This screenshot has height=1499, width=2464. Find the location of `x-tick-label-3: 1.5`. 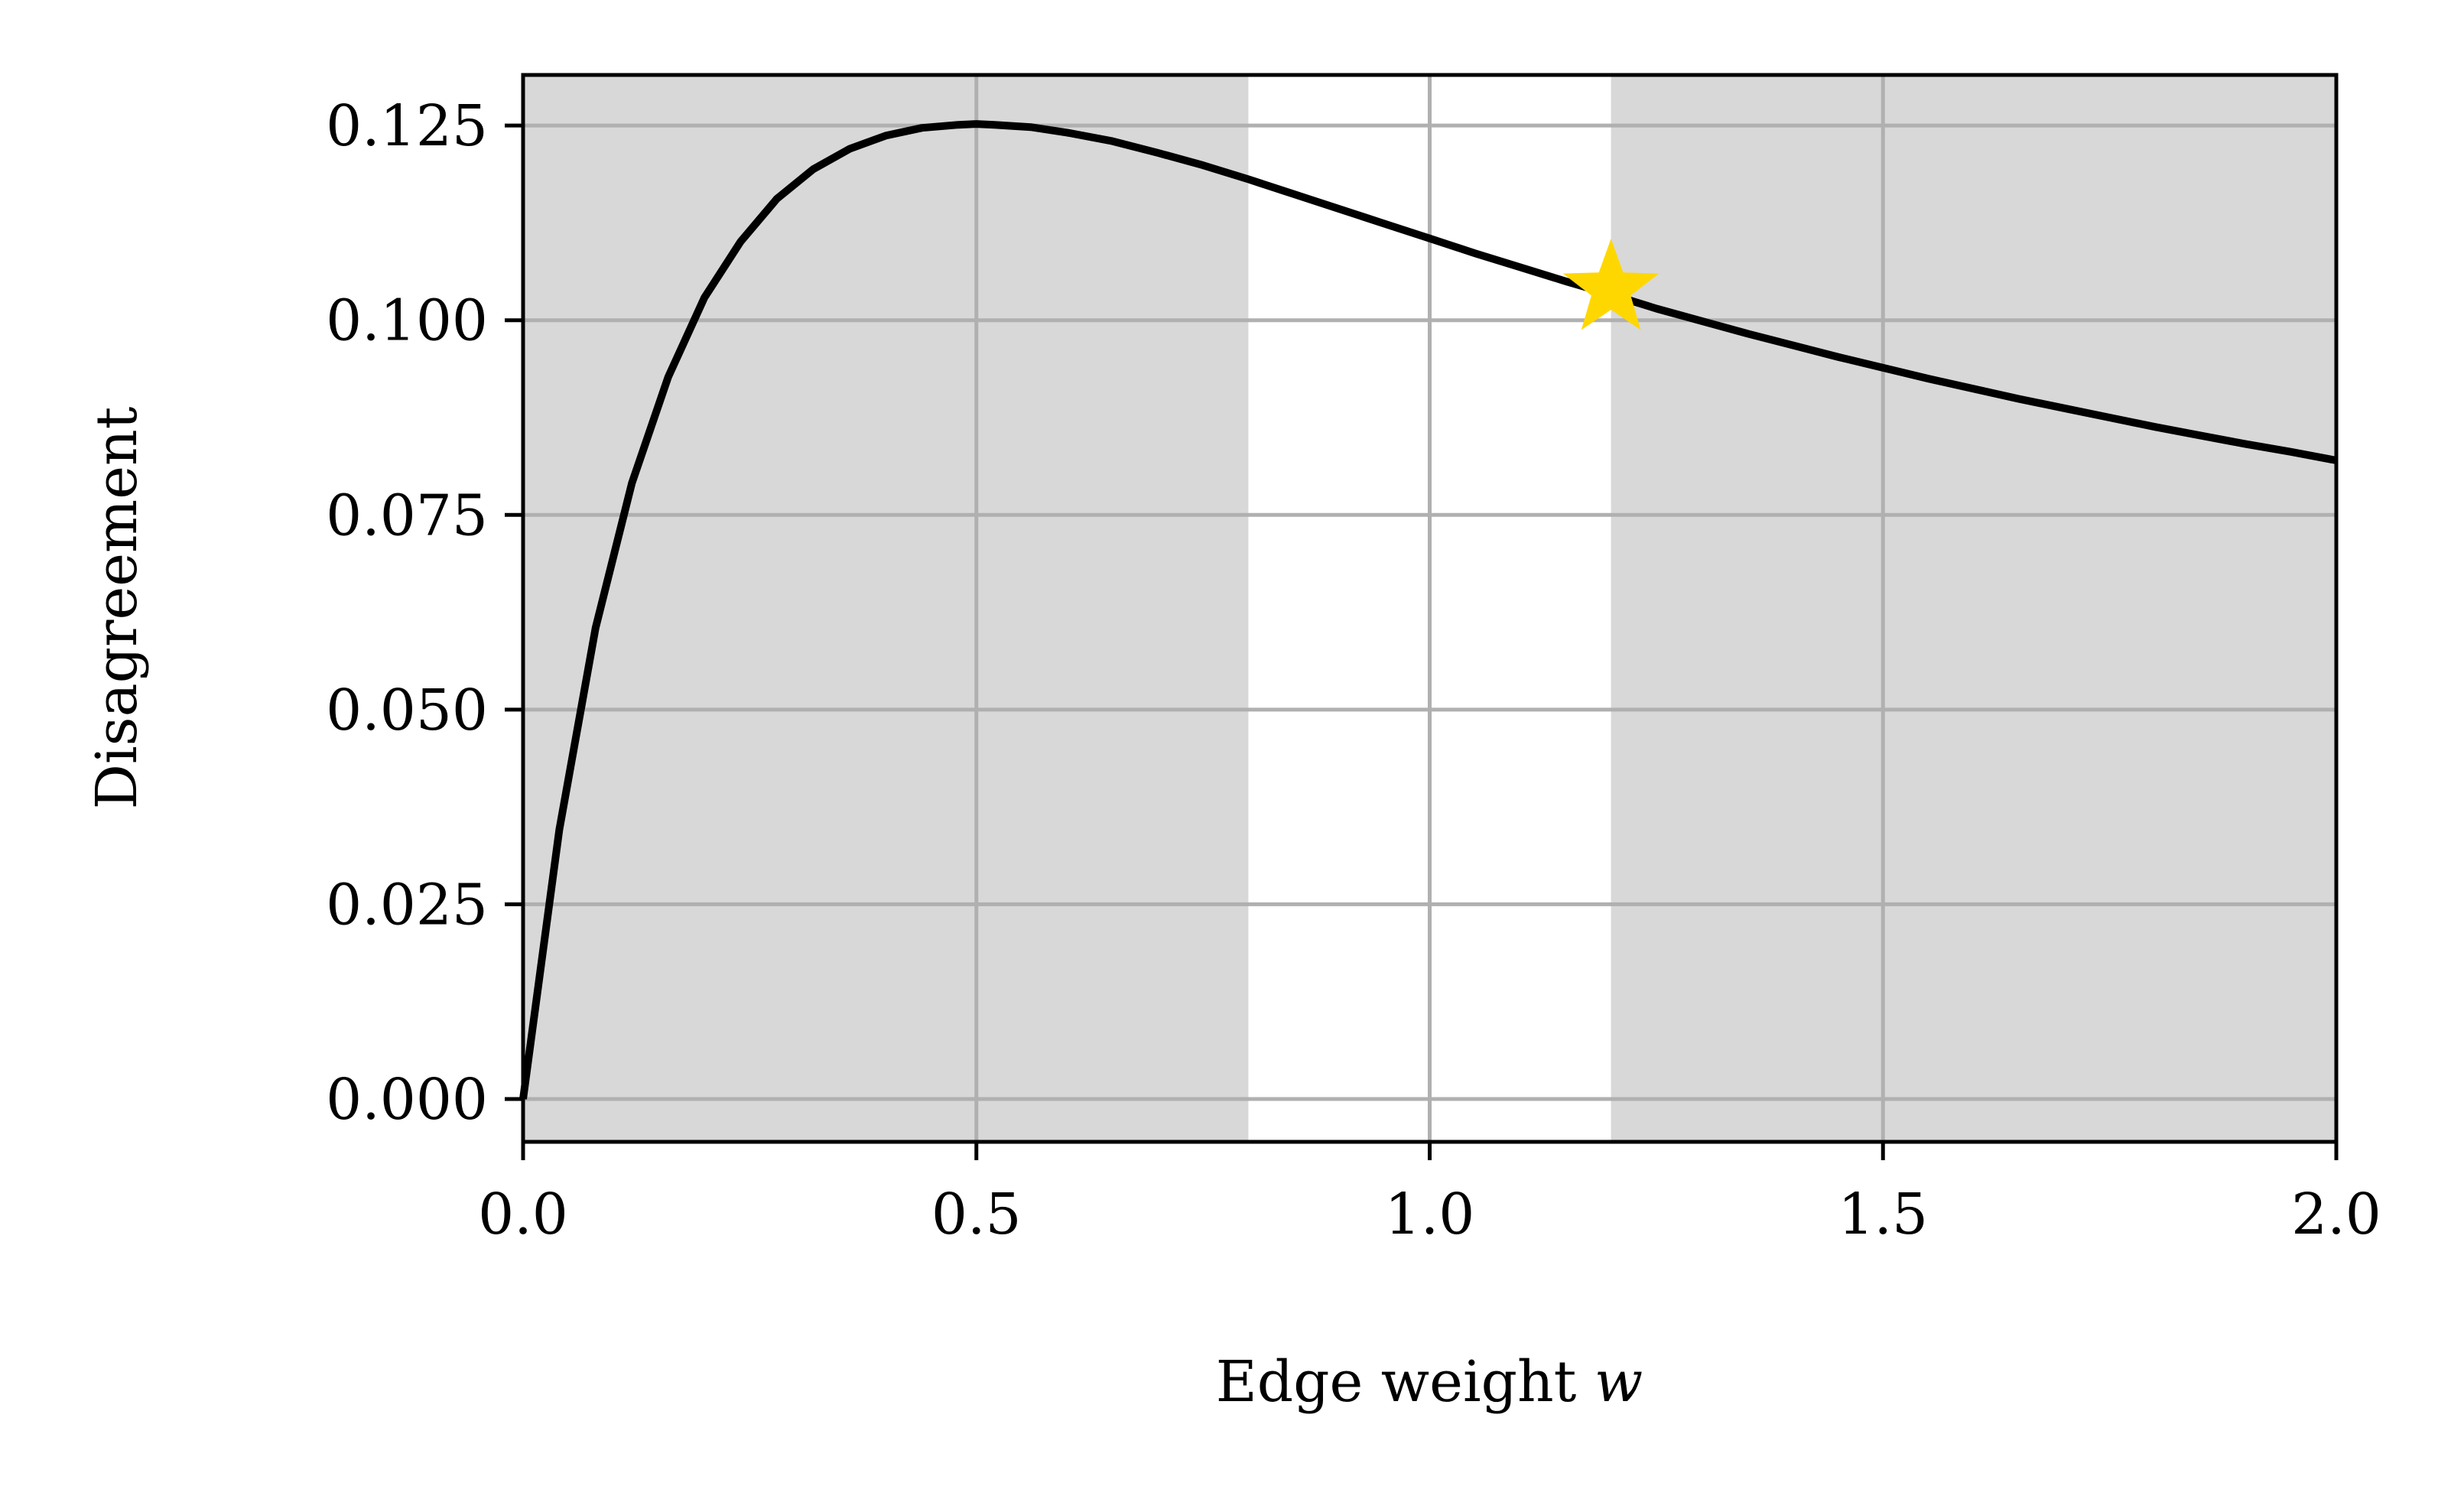

x-tick-label-3: 1.5 is located at coordinates (1883, 1214).